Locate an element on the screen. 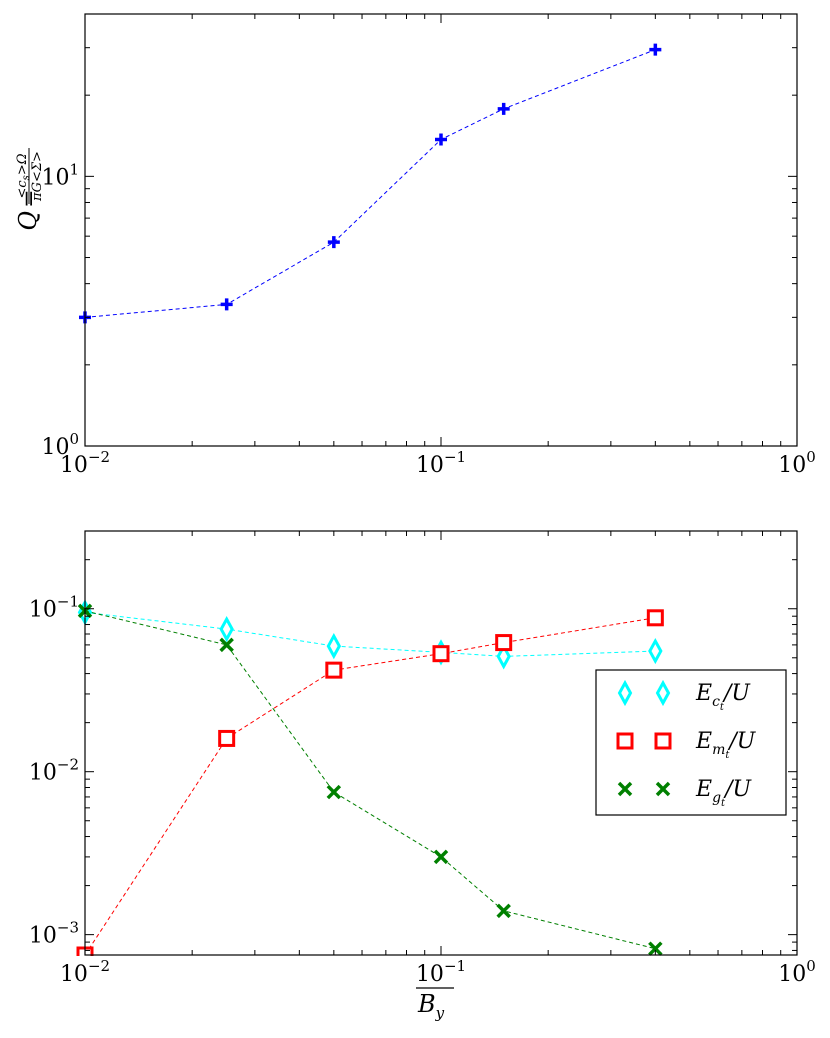 Image resolution: width=830 pixels, height=1038 pixels. legend-label: Emt/U is located at coordinates (726, 745).